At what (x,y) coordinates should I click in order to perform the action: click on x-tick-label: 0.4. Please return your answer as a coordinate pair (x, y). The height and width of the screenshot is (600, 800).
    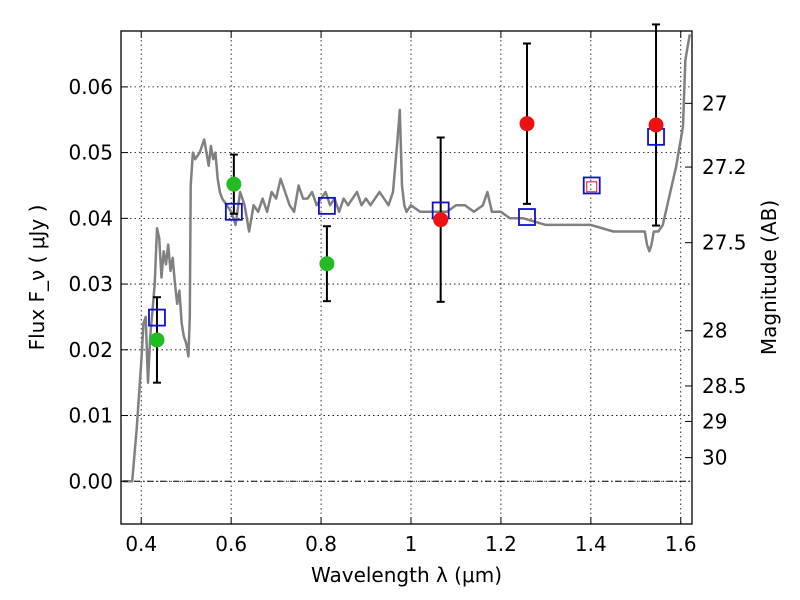
    Looking at the image, I should click on (141, 544).